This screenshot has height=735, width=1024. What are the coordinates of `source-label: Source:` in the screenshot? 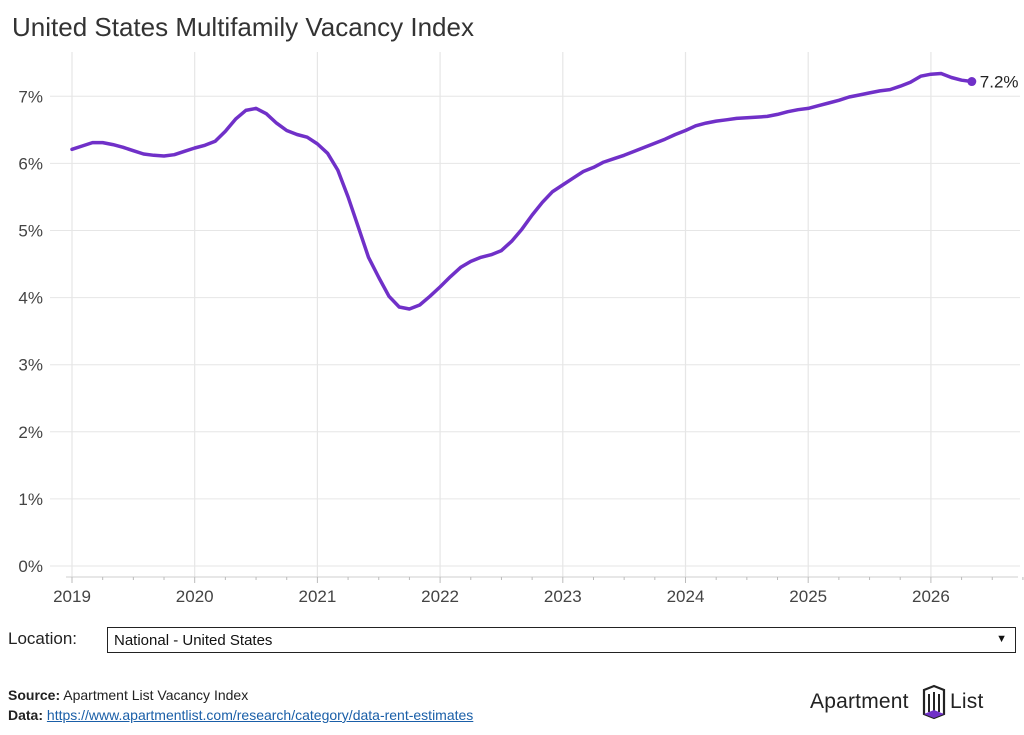 It's located at (34, 695).